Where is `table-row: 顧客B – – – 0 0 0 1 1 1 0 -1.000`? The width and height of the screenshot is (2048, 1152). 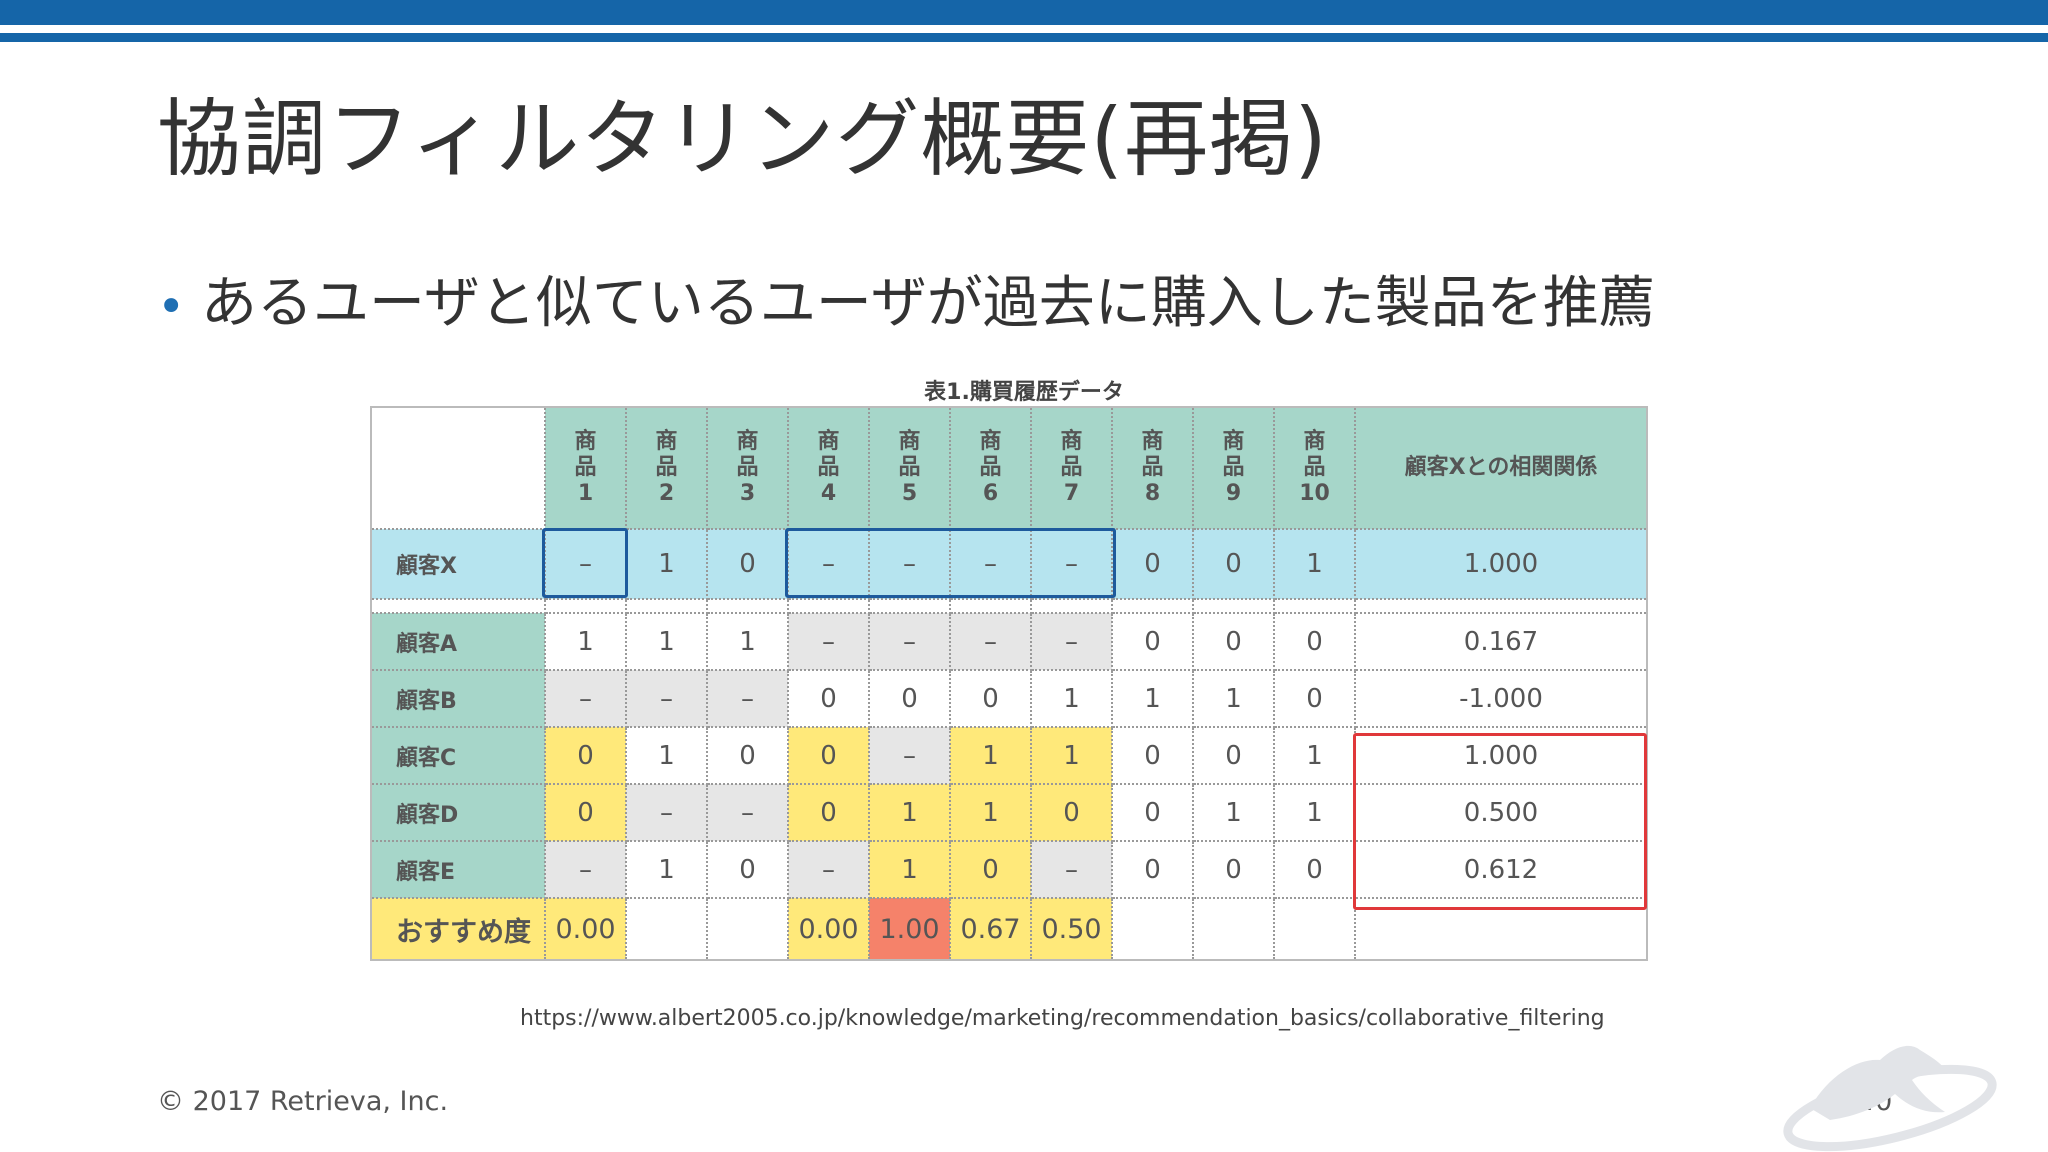 table-row: 顧客B – – – 0 0 0 1 1 1 0 -1.000 is located at coordinates (1009, 699).